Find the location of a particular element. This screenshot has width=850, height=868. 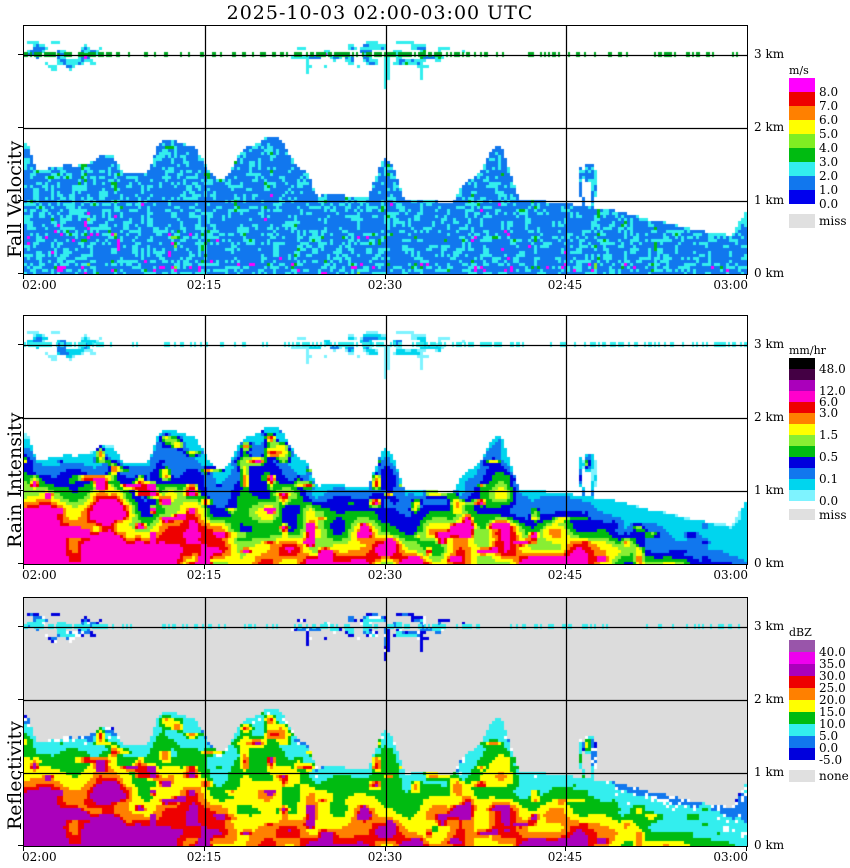

colorbar-tick-label: 40.0 is located at coordinates (832, 652).